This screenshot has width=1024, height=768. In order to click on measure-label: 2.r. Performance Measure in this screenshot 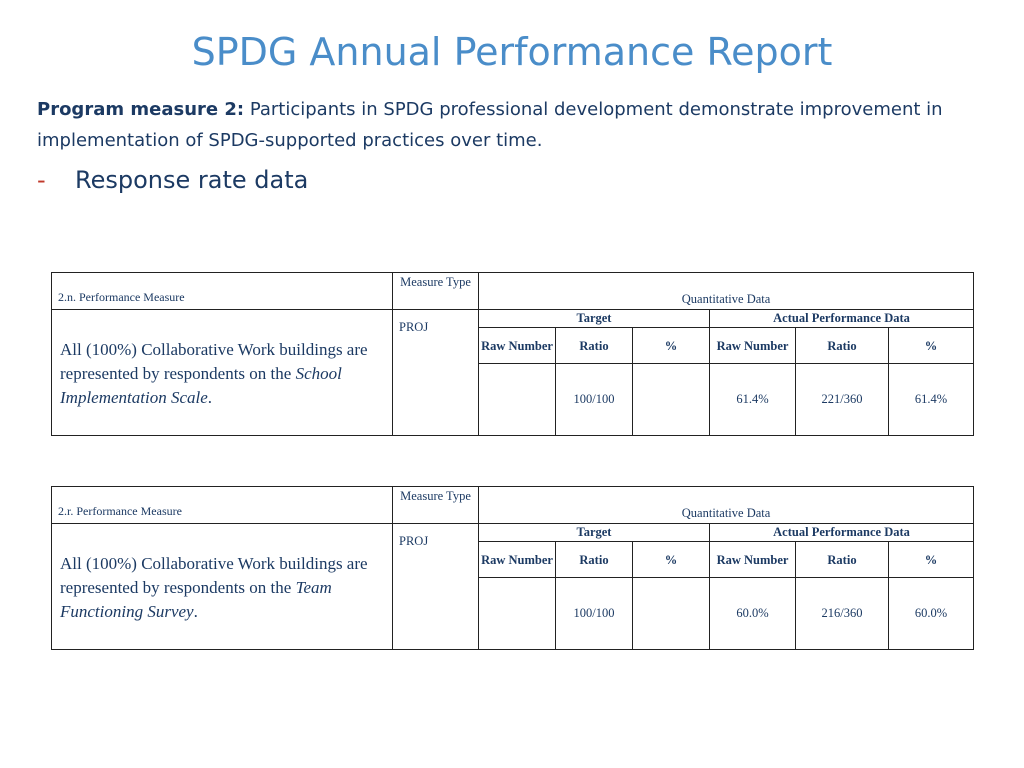, I will do `click(222, 505)`.